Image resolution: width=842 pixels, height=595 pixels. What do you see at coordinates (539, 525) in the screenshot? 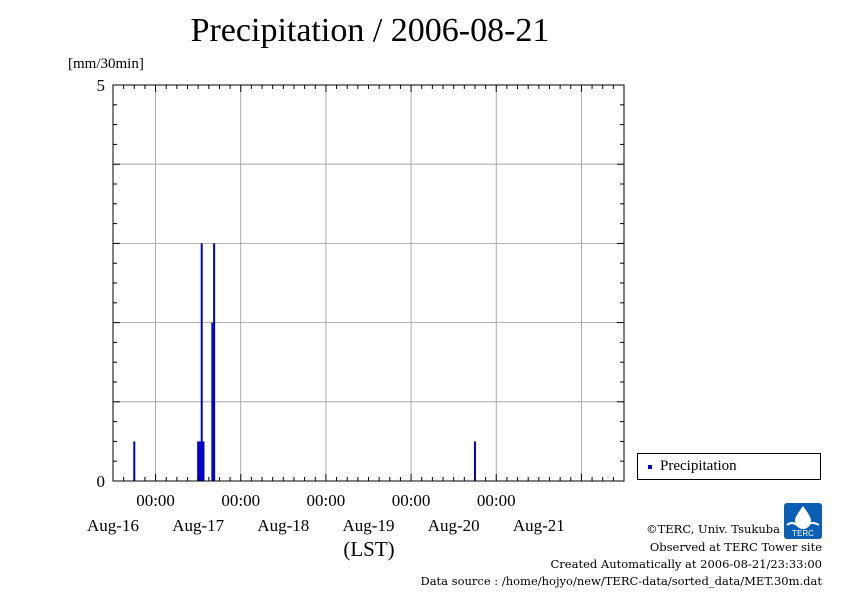
I see `x-date-label: Aug-21` at bounding box center [539, 525].